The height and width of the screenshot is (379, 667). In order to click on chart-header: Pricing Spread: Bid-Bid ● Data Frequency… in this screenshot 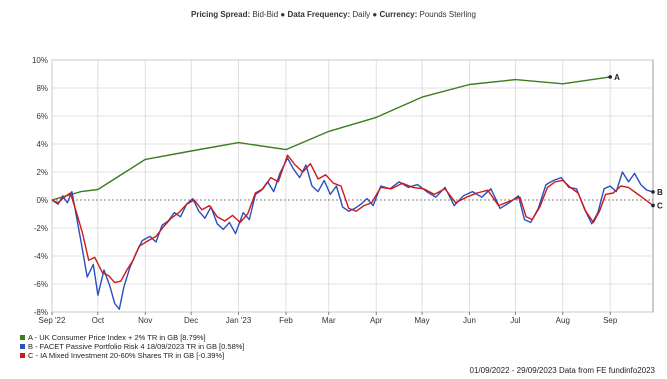, I will do `click(333, 14)`.